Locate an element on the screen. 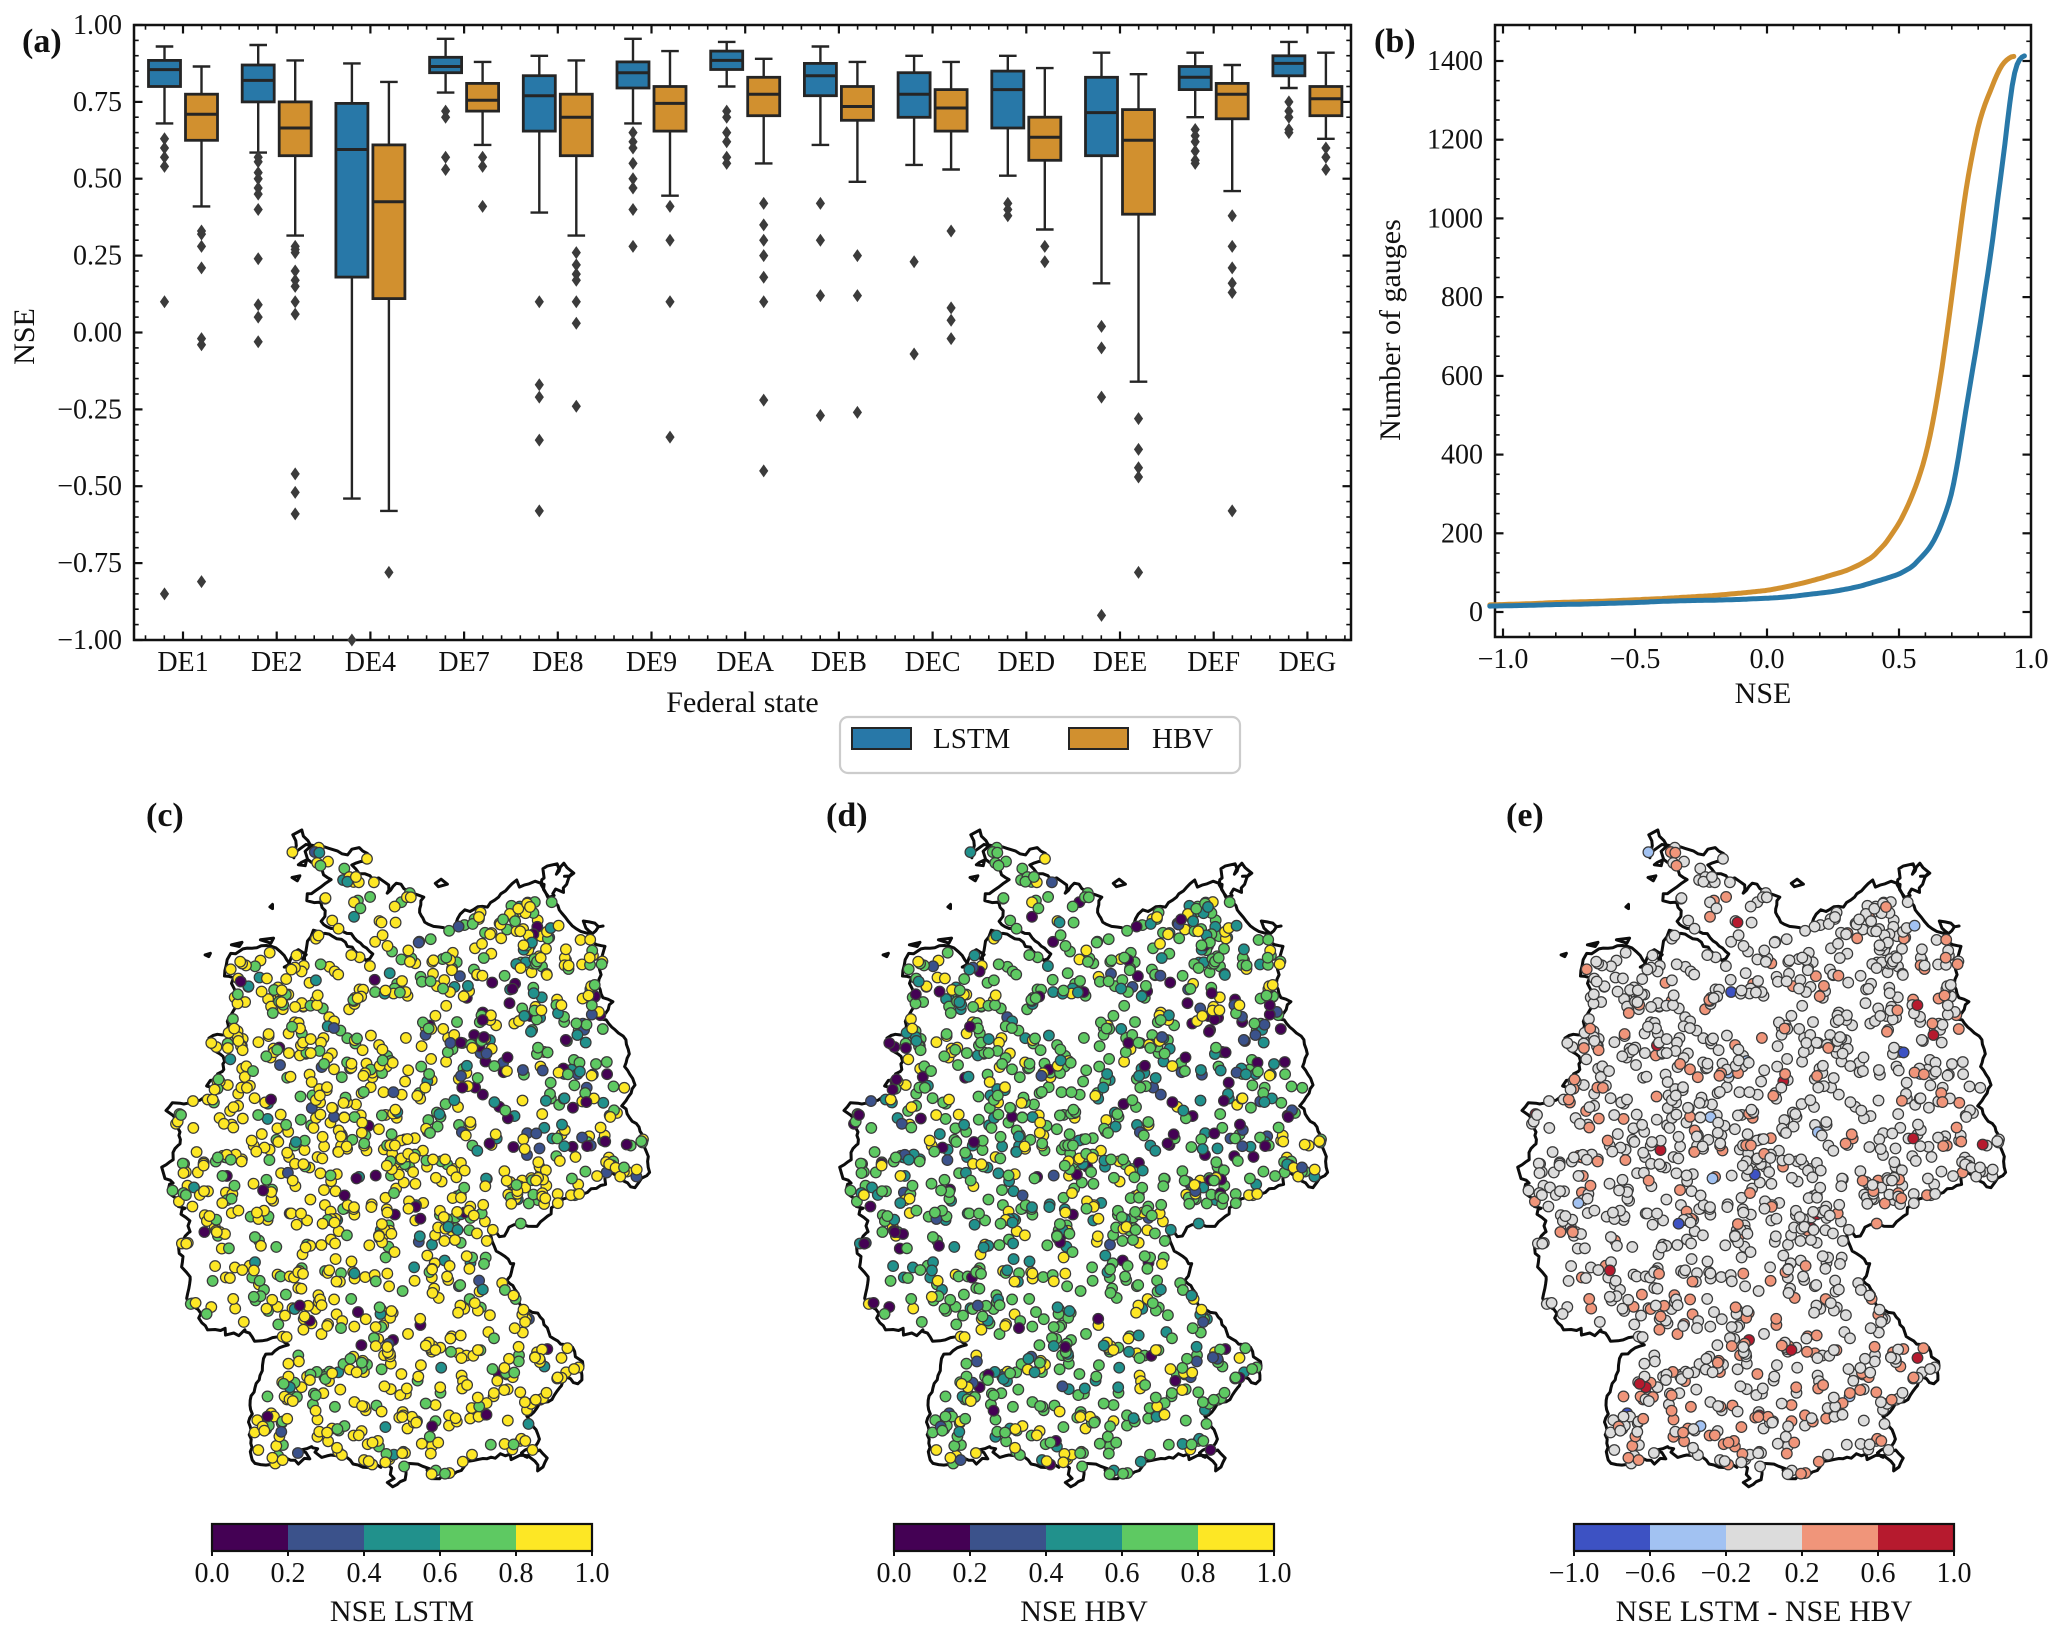  svg-text: DE1 is located at coordinates (182, 662).